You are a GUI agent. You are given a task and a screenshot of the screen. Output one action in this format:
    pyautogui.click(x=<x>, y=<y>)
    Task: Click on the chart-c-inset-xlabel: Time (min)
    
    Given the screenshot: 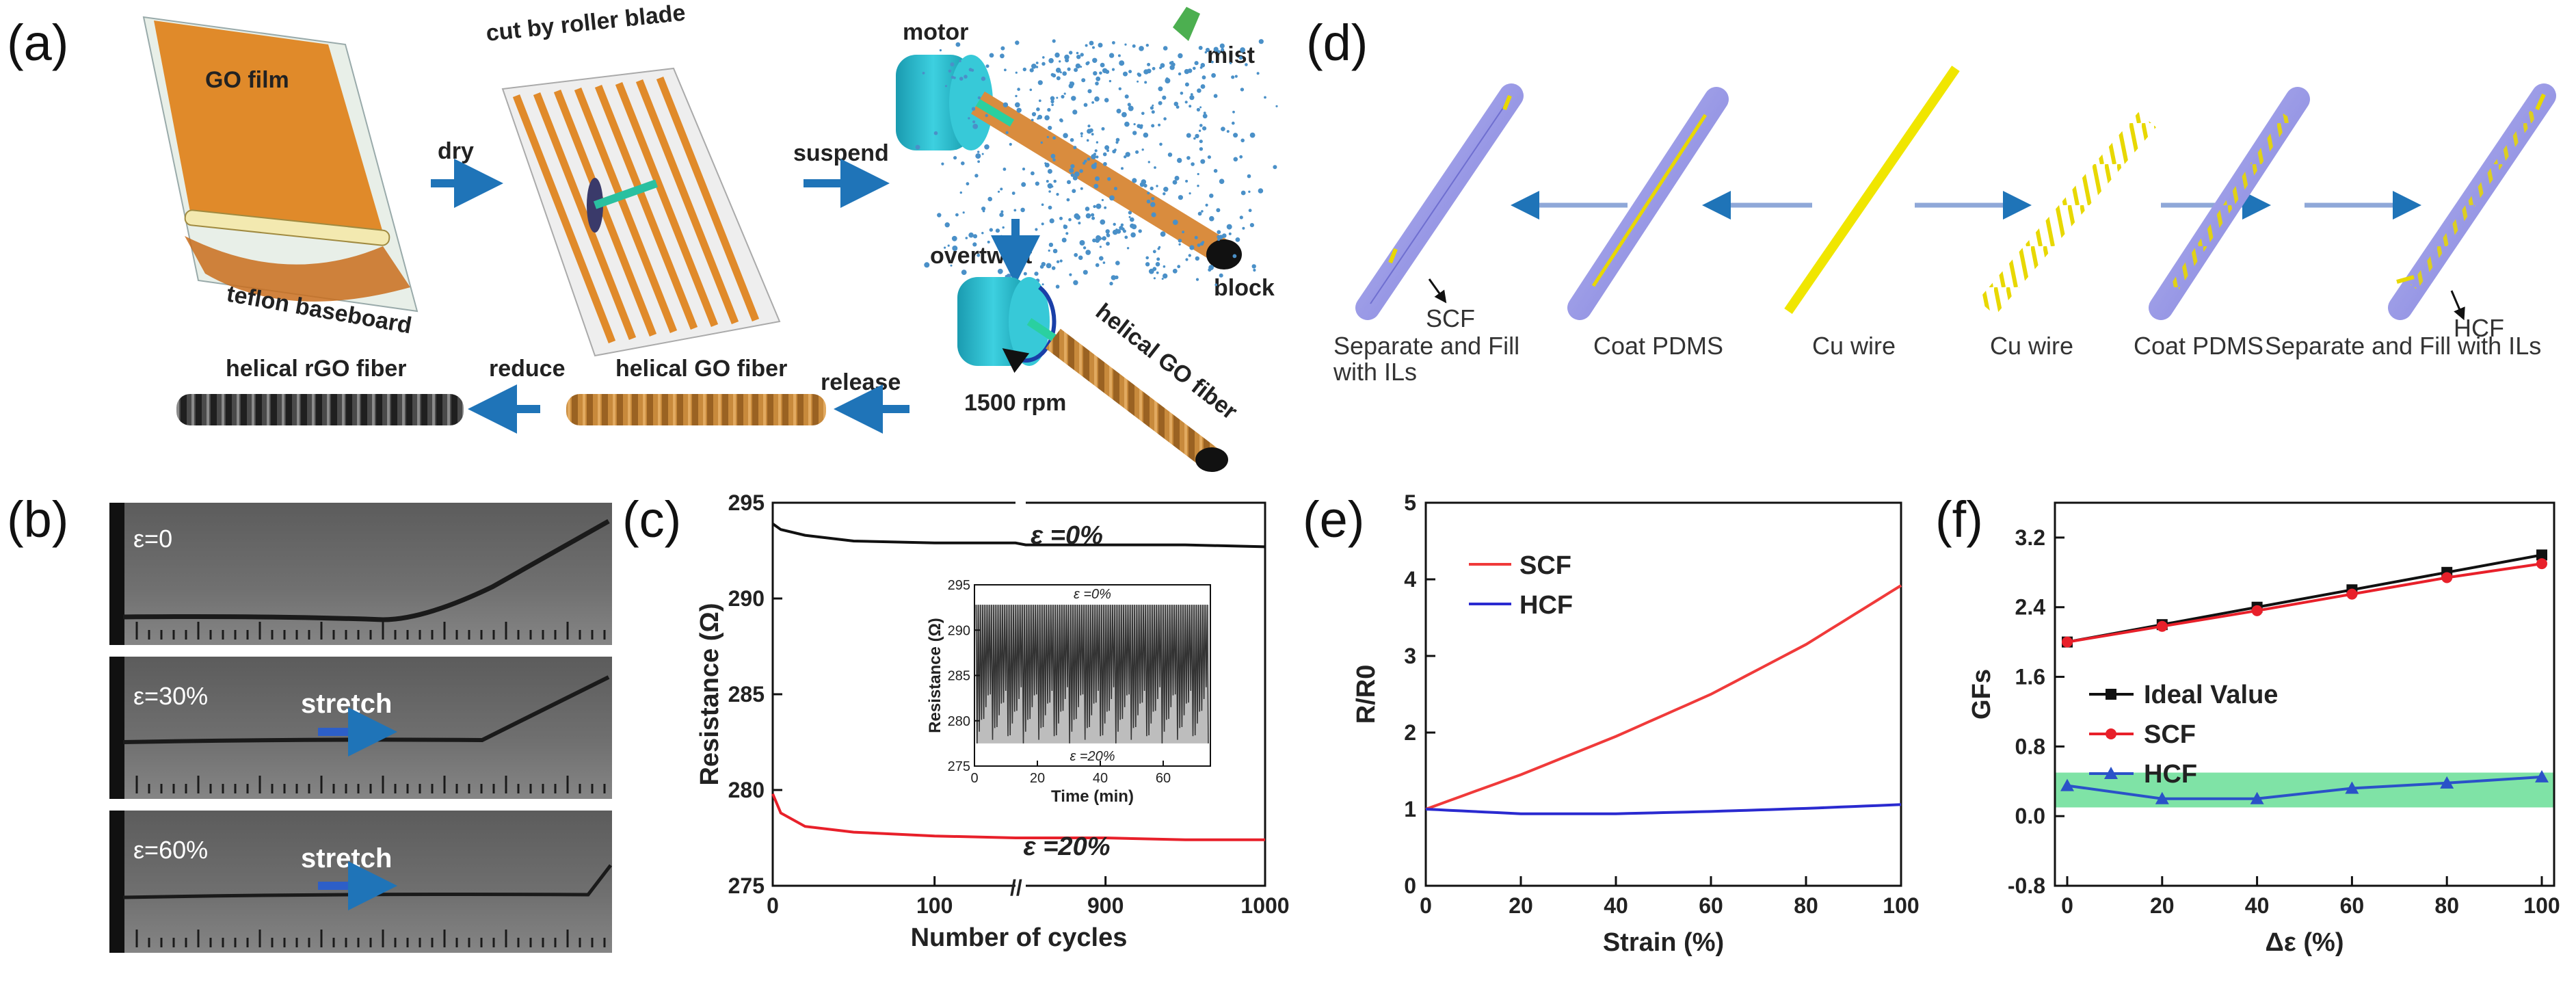 What is the action you would take?
    pyautogui.click(x=1092, y=797)
    